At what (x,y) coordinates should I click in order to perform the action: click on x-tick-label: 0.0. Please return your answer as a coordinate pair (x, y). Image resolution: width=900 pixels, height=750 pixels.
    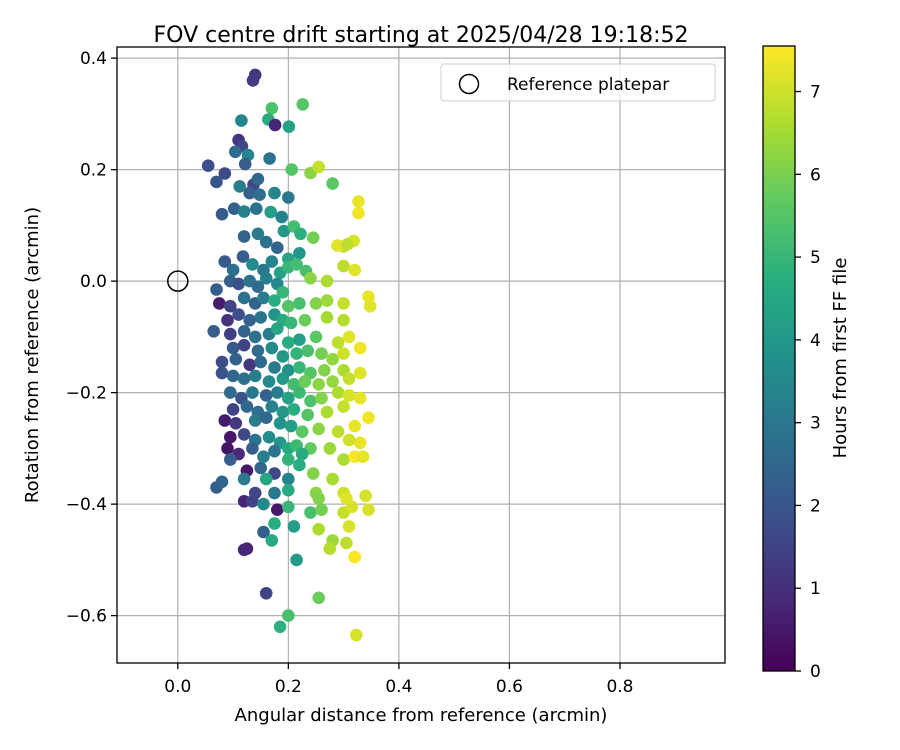
    Looking at the image, I should click on (177, 687).